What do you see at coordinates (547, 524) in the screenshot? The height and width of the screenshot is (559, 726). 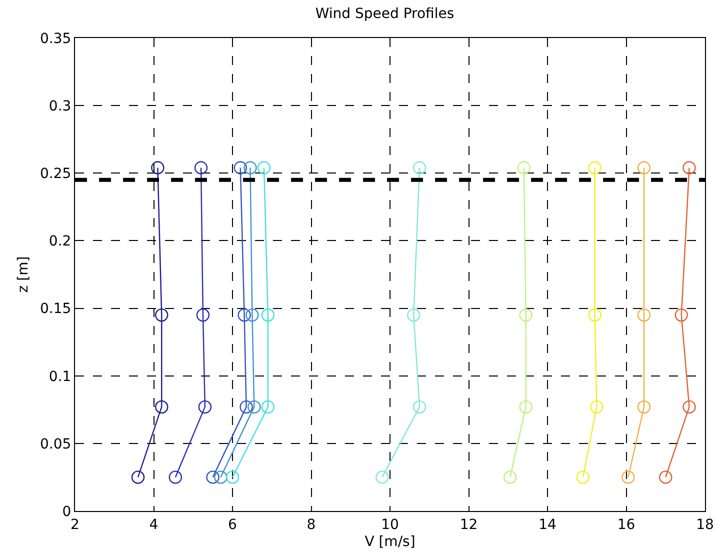 I see `x-tick-label: 14` at bounding box center [547, 524].